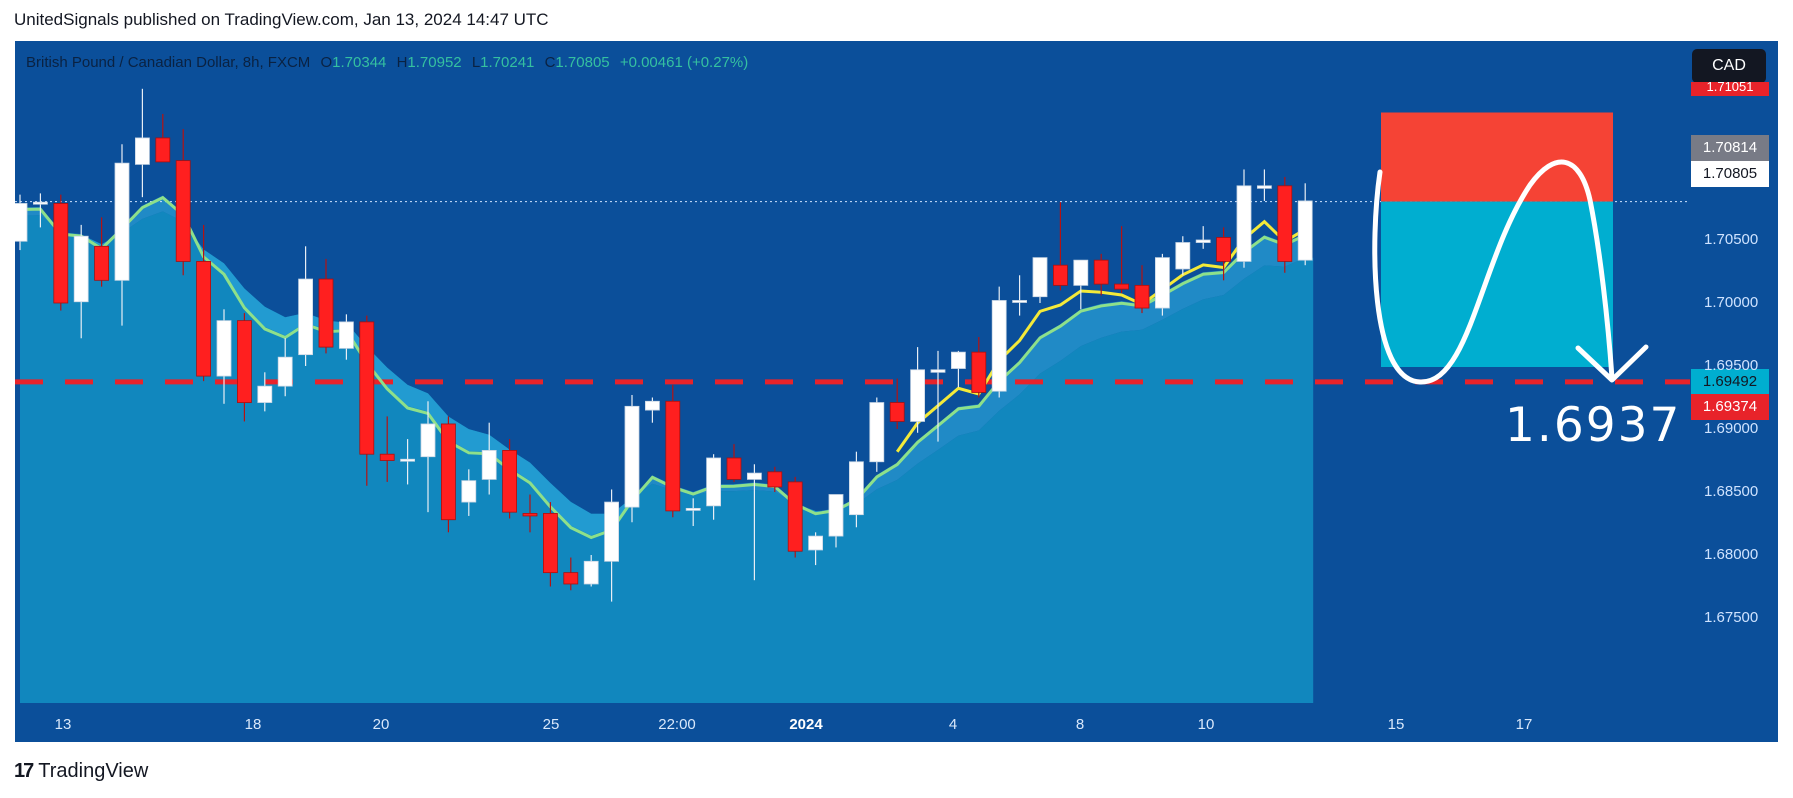 Image resolution: width=1793 pixels, height=798 pixels. I want to click on price-tick-label: 1.70000, so click(1731, 302).